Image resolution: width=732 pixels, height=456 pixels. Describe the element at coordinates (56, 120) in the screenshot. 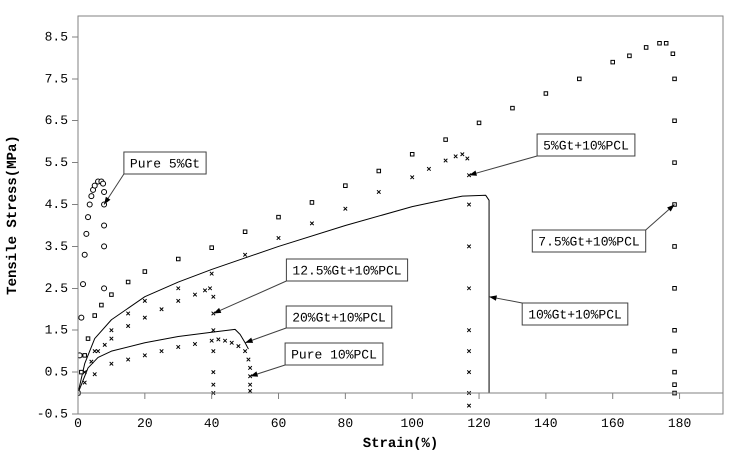

I see `y-tick-label: 6.5` at that location.